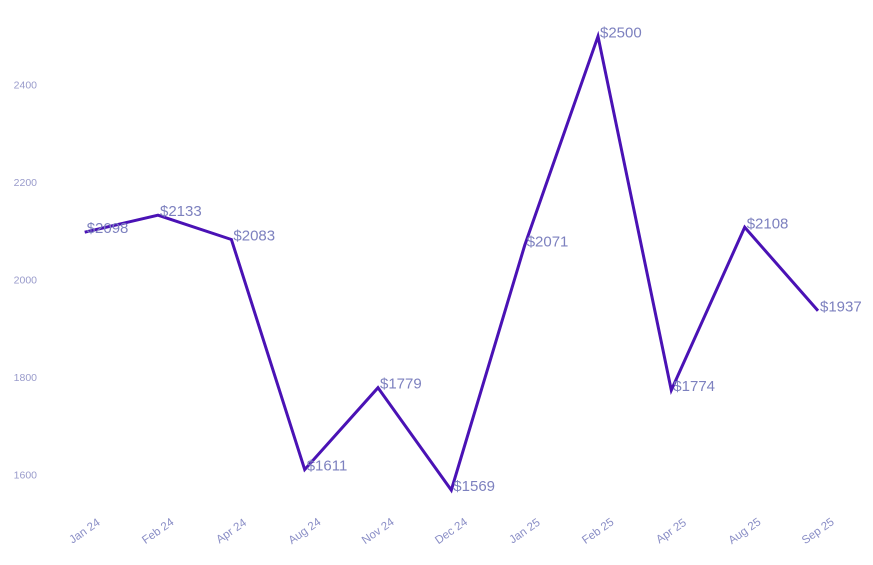 The height and width of the screenshot is (565, 873). Describe the element at coordinates (378, 531) in the screenshot. I see `x-axis-tick-label: Nov 24` at that location.